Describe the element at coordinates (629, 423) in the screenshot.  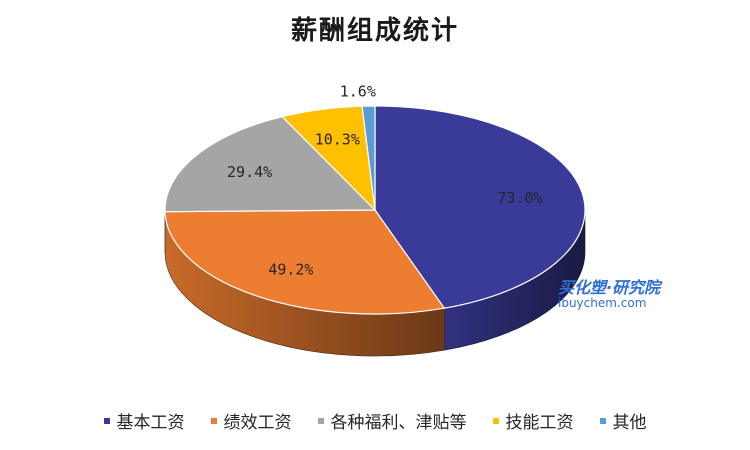
I see `legend-label: 其他` at that location.